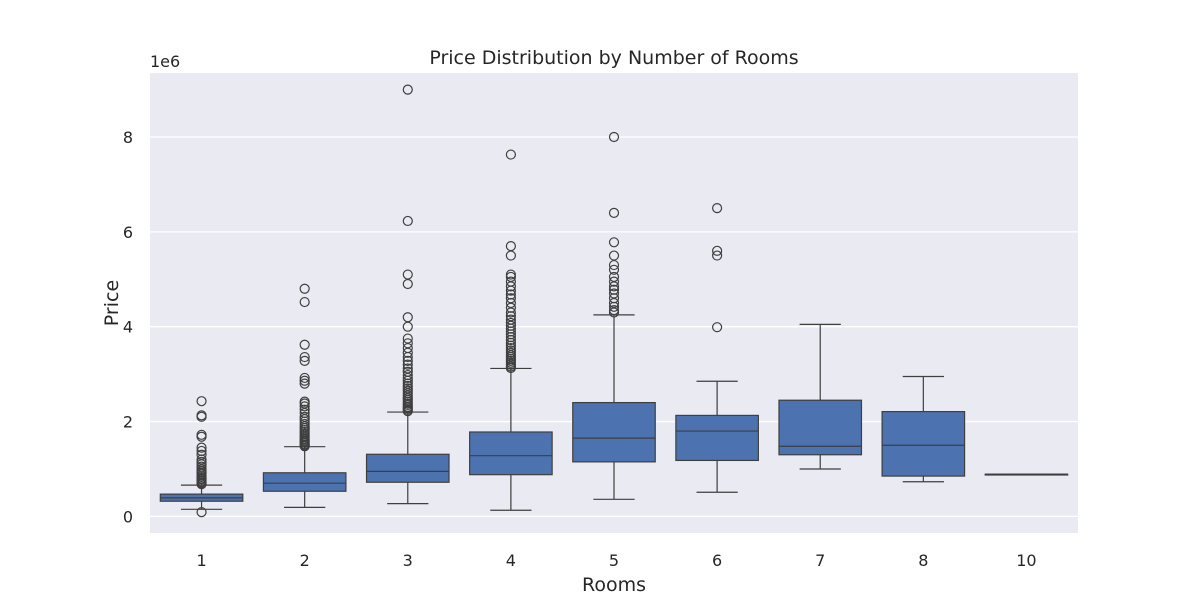  I want to click on y-tick-label: 6, so click(128, 232).